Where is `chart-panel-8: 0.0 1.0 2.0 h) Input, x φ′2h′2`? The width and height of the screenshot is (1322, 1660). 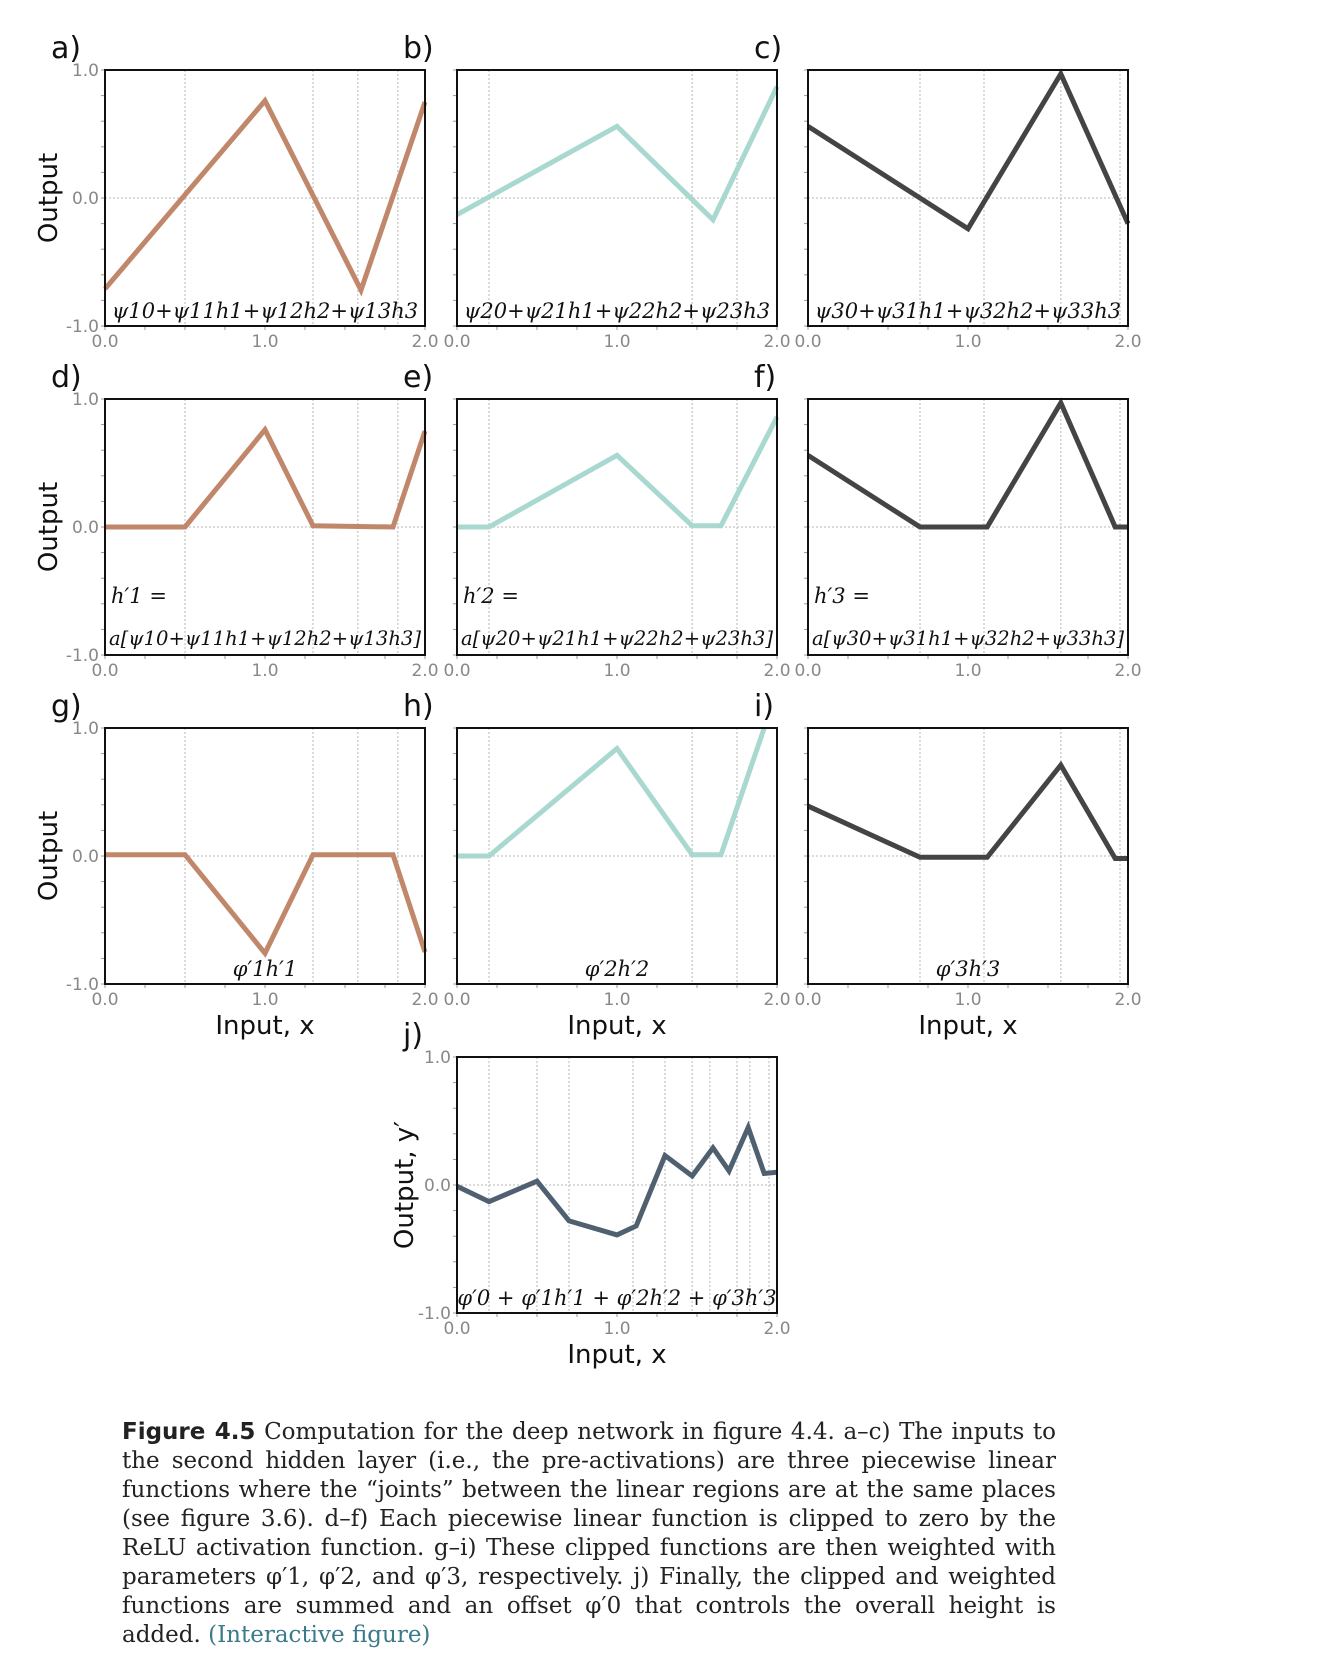
chart-panel-8: 0.0 1.0 2.0 h) Input, x φ′2h′2 is located at coordinates (597, 865).